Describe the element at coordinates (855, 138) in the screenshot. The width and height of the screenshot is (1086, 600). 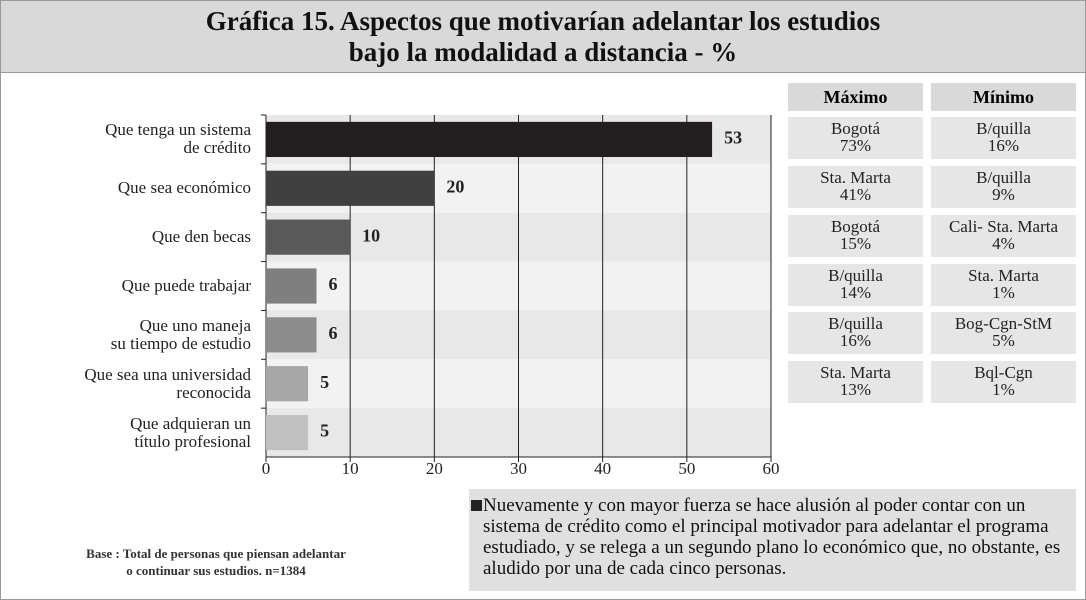
I see `table-cell: Bogotá 73%` at that location.